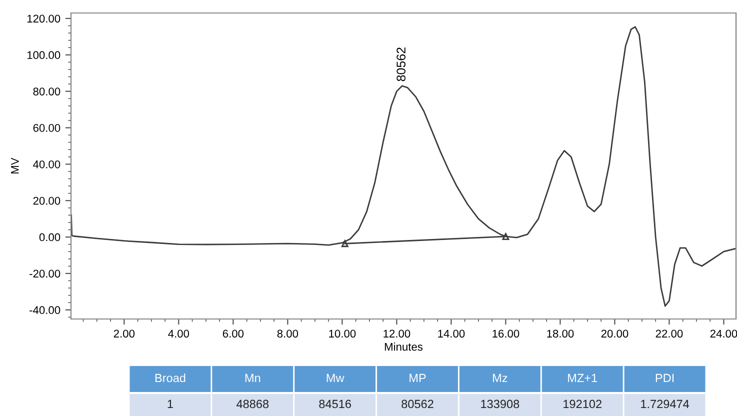 Image resolution: width=737 pixels, height=416 pixels. Describe the element at coordinates (500, 404) in the screenshot. I see `text: 133908` at that location.